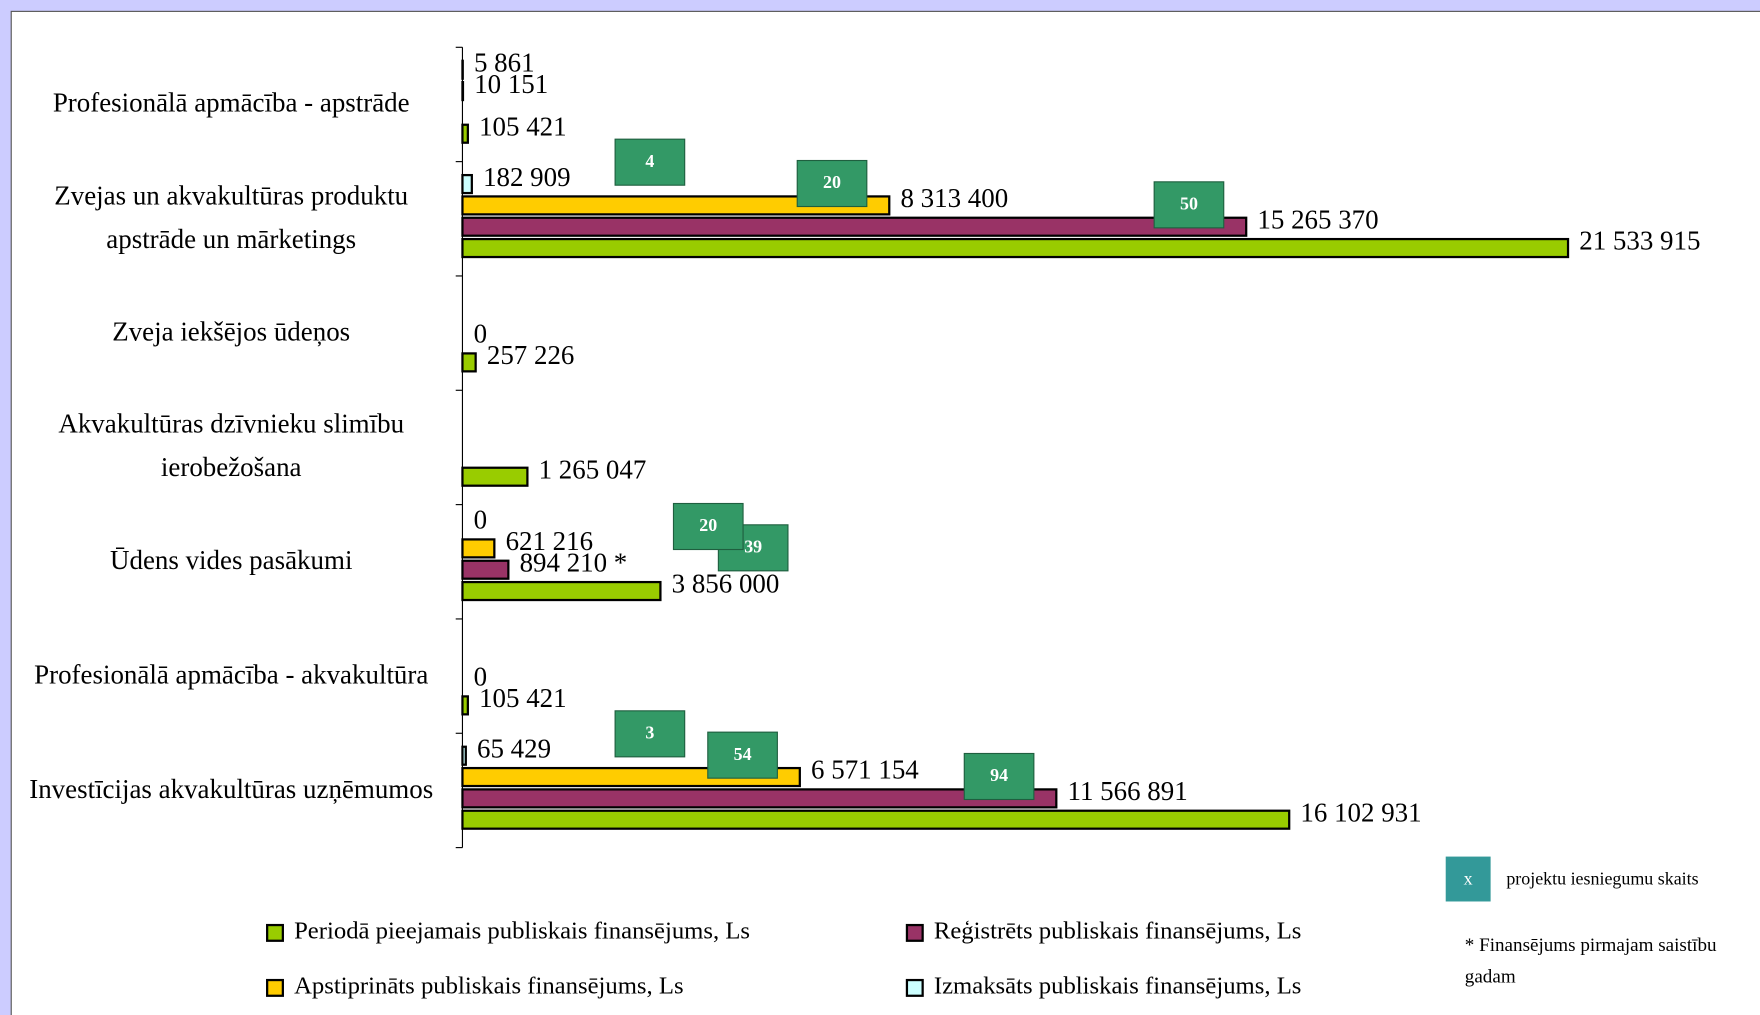 The width and height of the screenshot is (1760, 1015). I want to click on data-label: 11 566 891, so click(1128, 791).